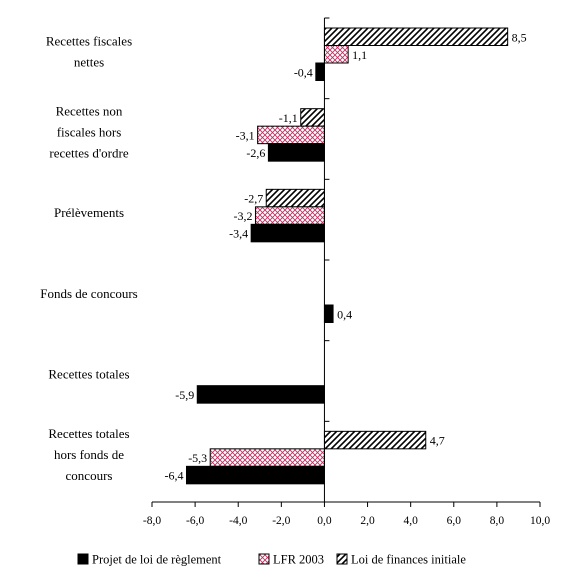 The image size is (571, 585). What do you see at coordinates (245, 135) in the screenshot?
I see `data-label: -3,1` at bounding box center [245, 135].